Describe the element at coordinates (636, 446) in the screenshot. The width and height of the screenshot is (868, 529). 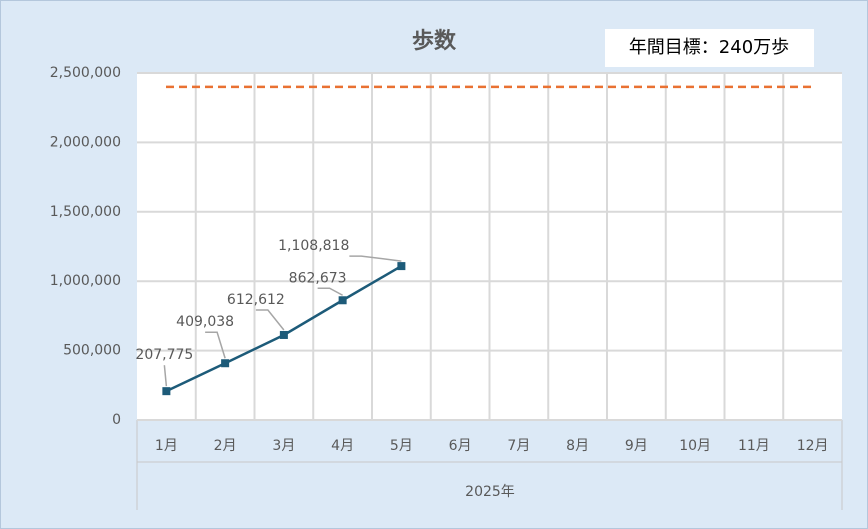
I see `x-tick-label: 9月` at that location.